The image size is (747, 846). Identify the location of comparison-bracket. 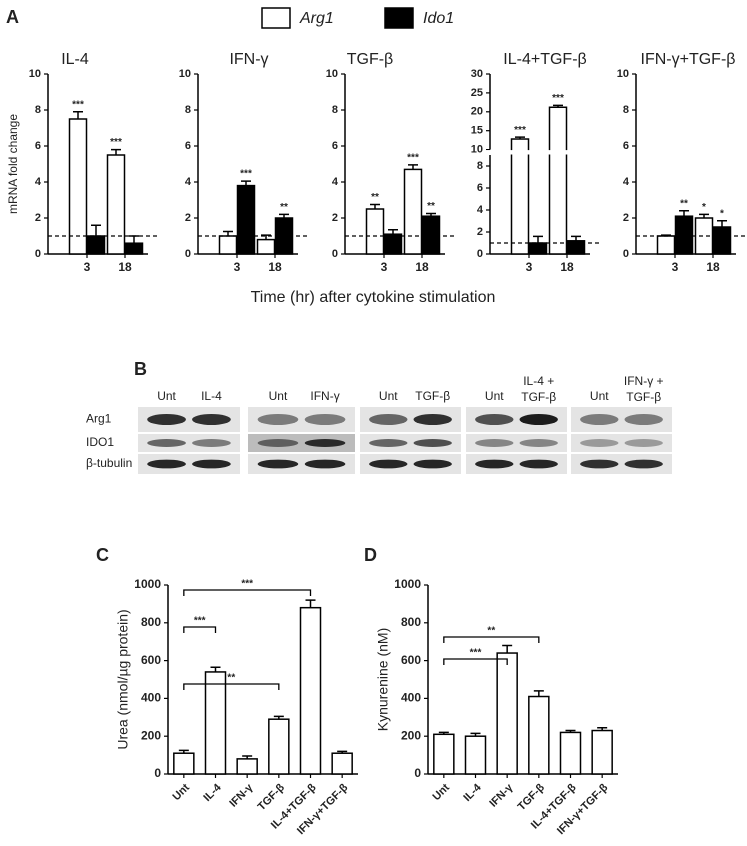
(247, 592).